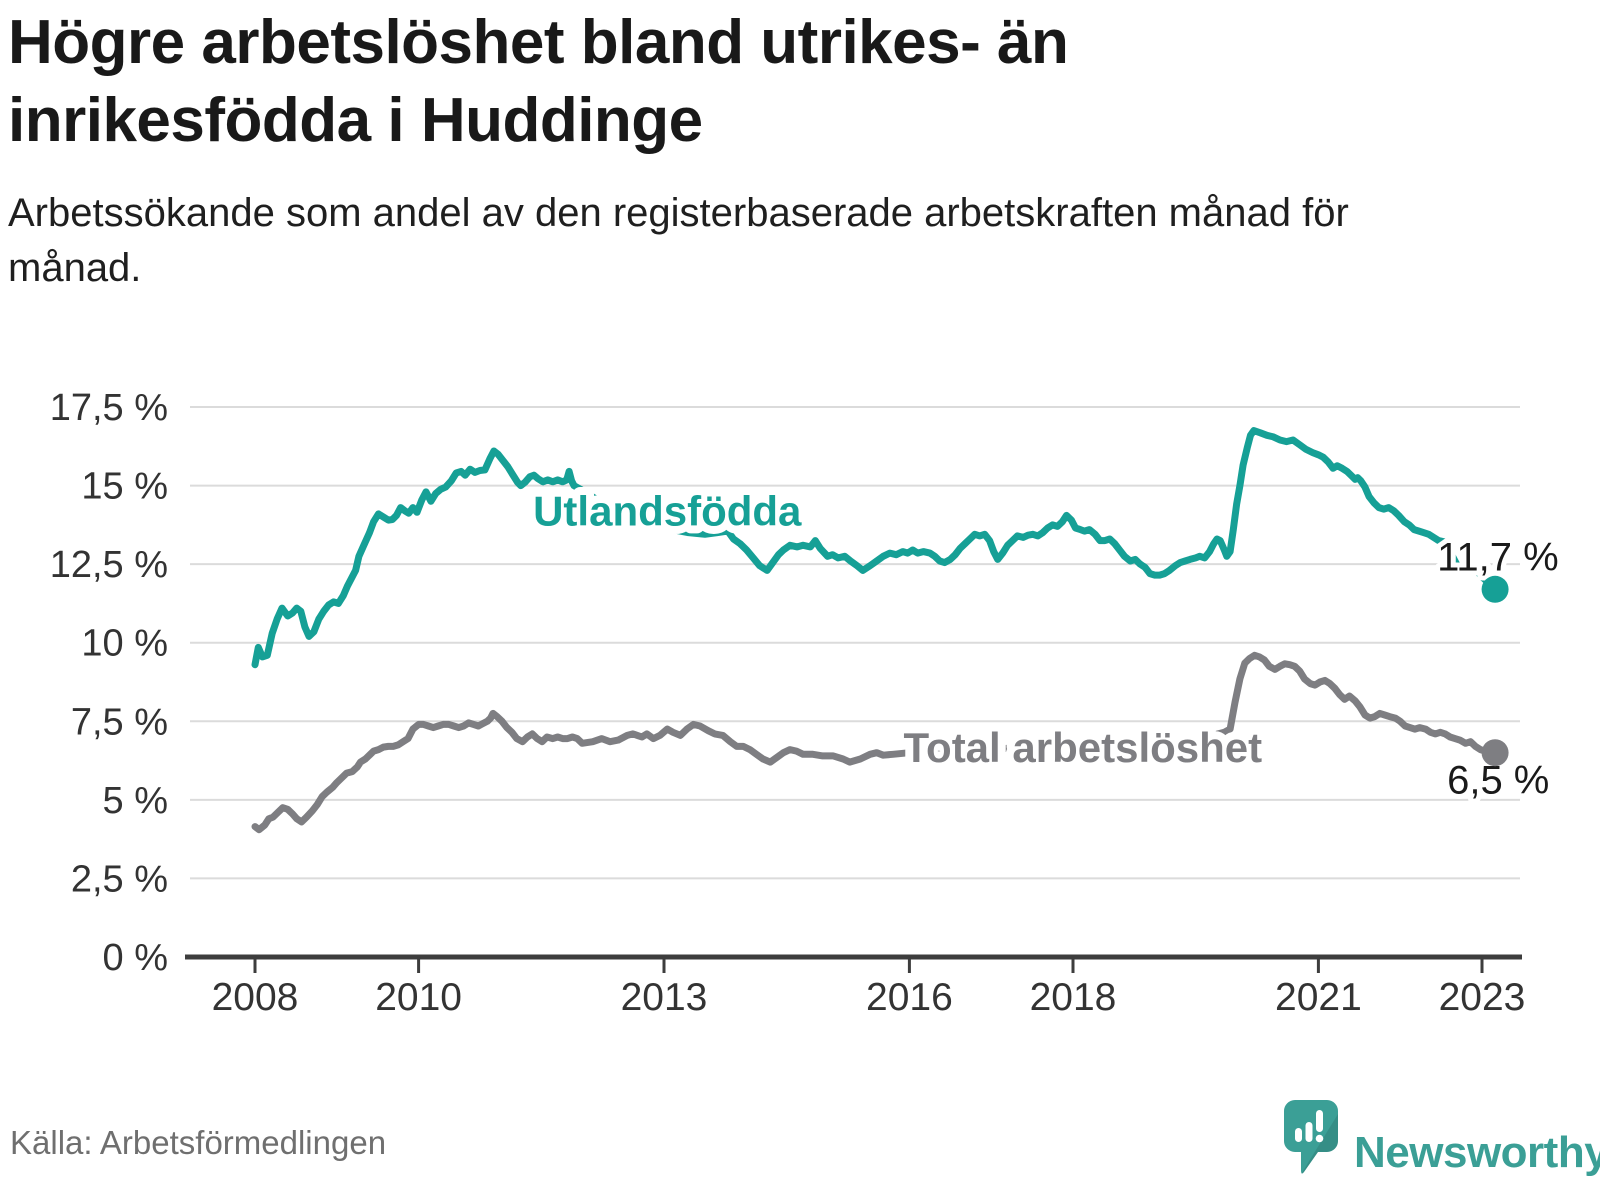 The image size is (1600, 1200). Describe the element at coordinates (135, 958) in the screenshot. I see `y-tick-label: 0 %` at that location.